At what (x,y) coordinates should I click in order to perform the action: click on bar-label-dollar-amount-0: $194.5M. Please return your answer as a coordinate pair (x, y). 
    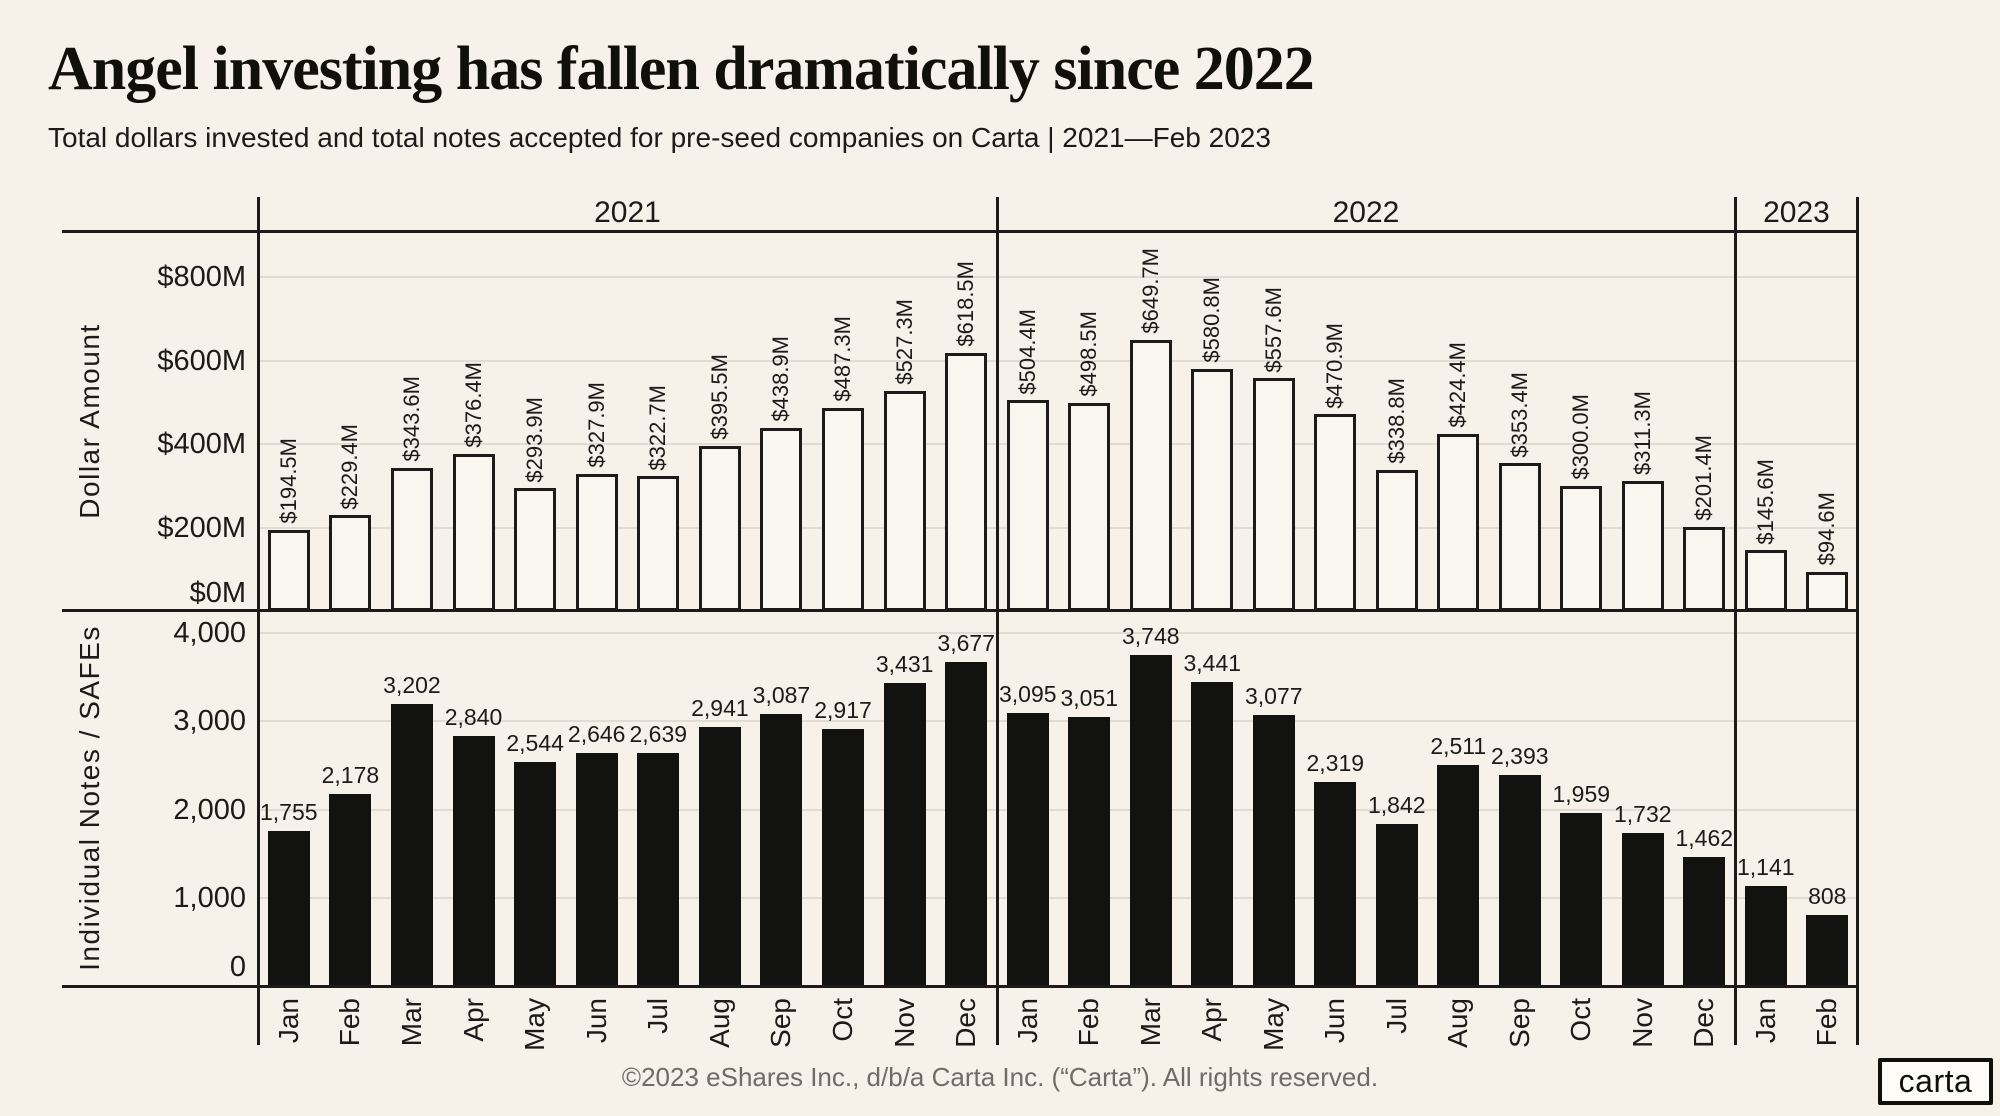
    Looking at the image, I should click on (288, 481).